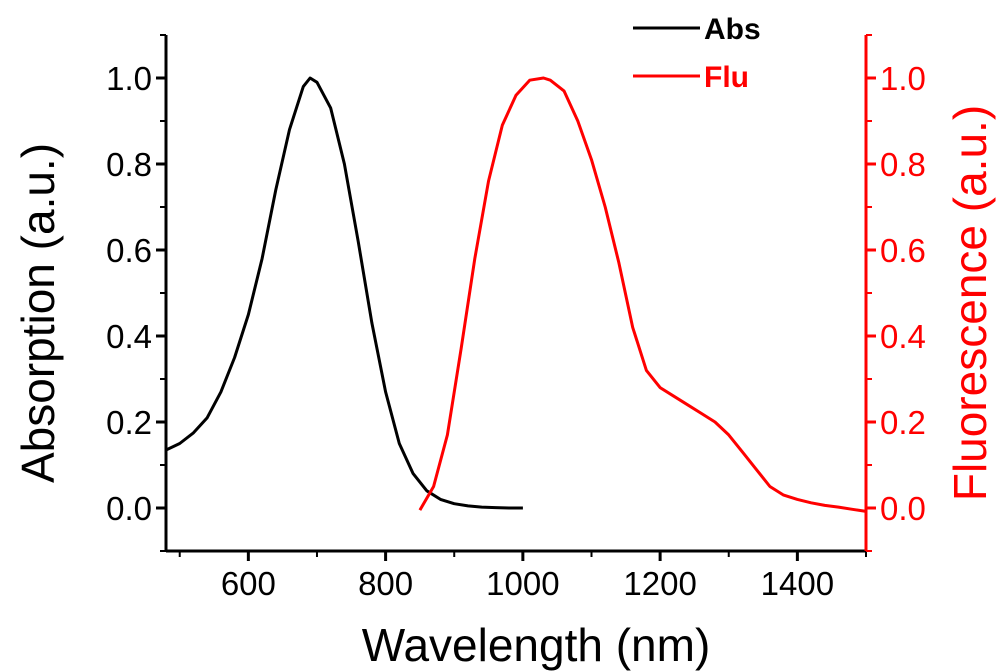  I want to click on y-left-tick-label: 0.2, so click(129, 422).